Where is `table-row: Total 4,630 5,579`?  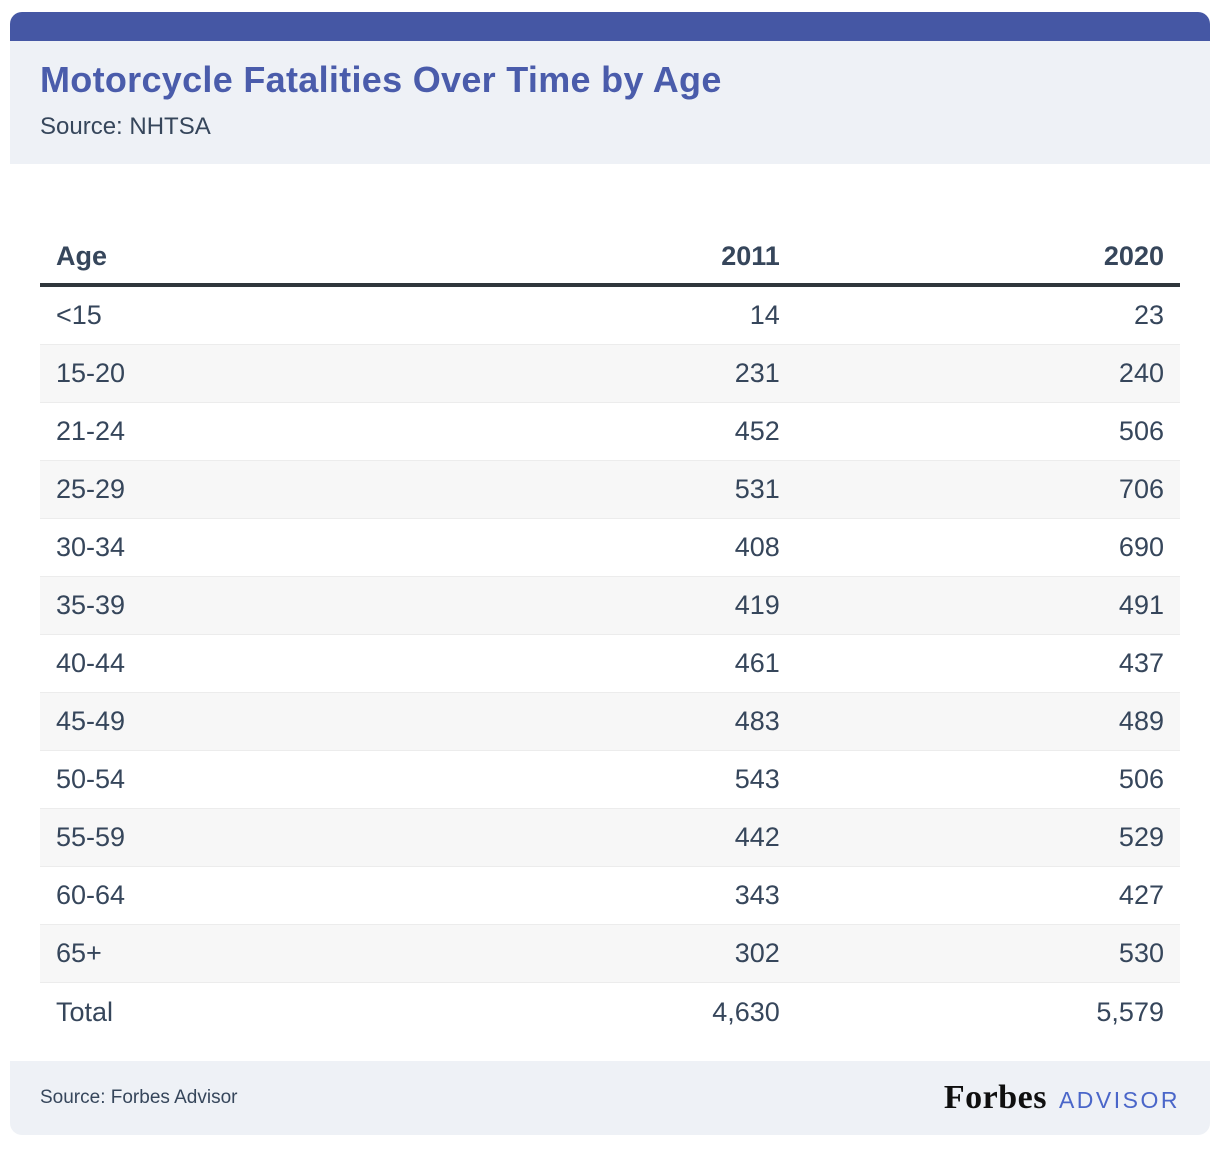
table-row: Total 4,630 5,579 is located at coordinates (610, 1012).